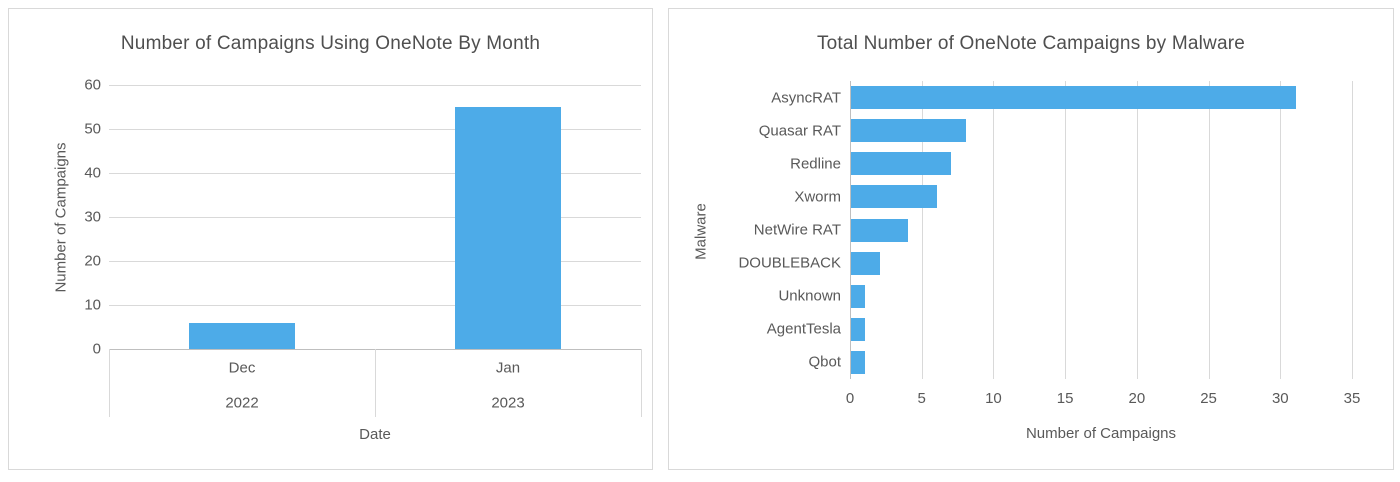 This screenshot has height=482, width=1400. What do you see at coordinates (92, 217) in the screenshot?
I see `y-tick-label-30: 30` at bounding box center [92, 217].